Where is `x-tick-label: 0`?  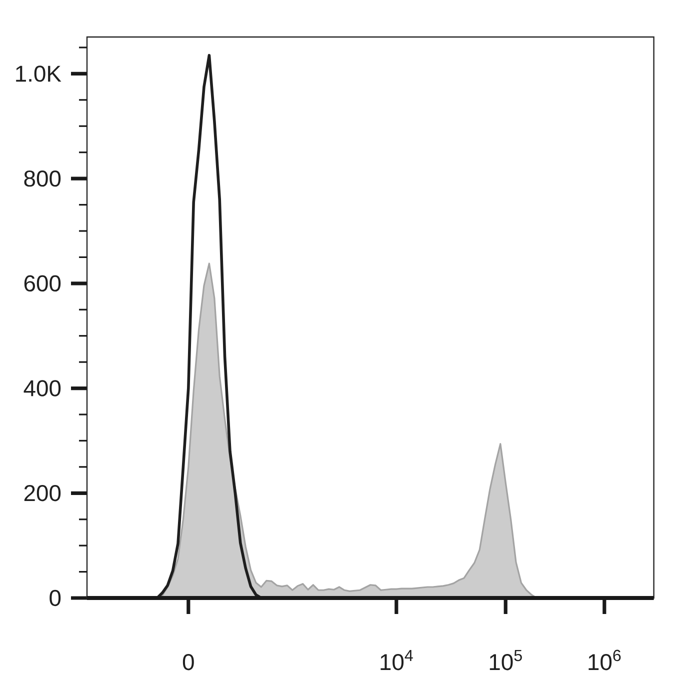
x-tick-label: 0 is located at coordinates (188, 662).